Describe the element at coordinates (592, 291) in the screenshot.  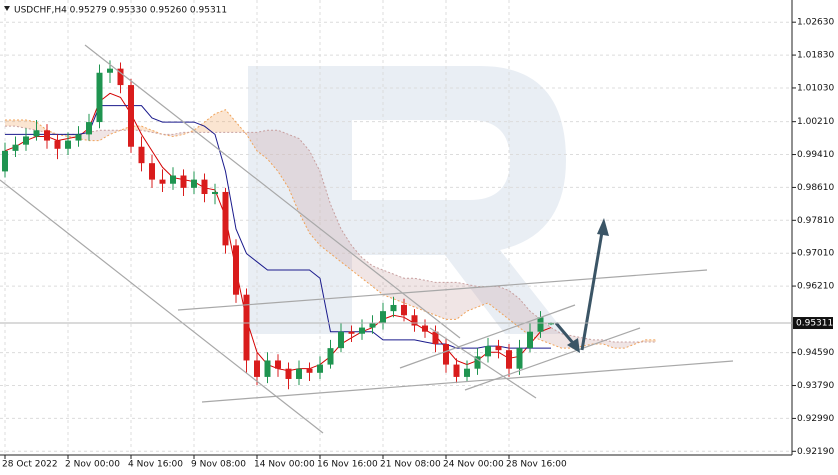
I see `arrow-up` at that location.